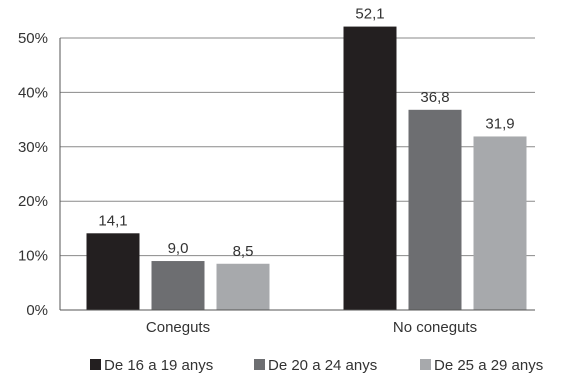 Image resolution: width=568 pixels, height=382 pixels. I want to click on legend-label: De 16 a 19 anys, so click(158, 365).